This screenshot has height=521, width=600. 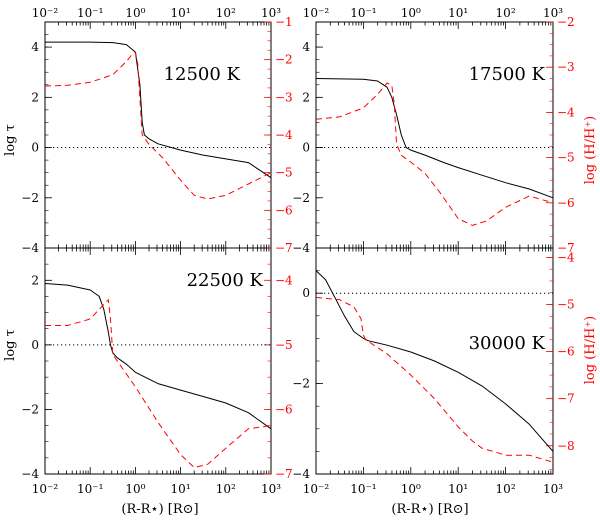 What do you see at coordinates (429, 509) in the screenshot?
I see `x-axis-label-right: (R-R⋆) [R⊙]` at bounding box center [429, 509].